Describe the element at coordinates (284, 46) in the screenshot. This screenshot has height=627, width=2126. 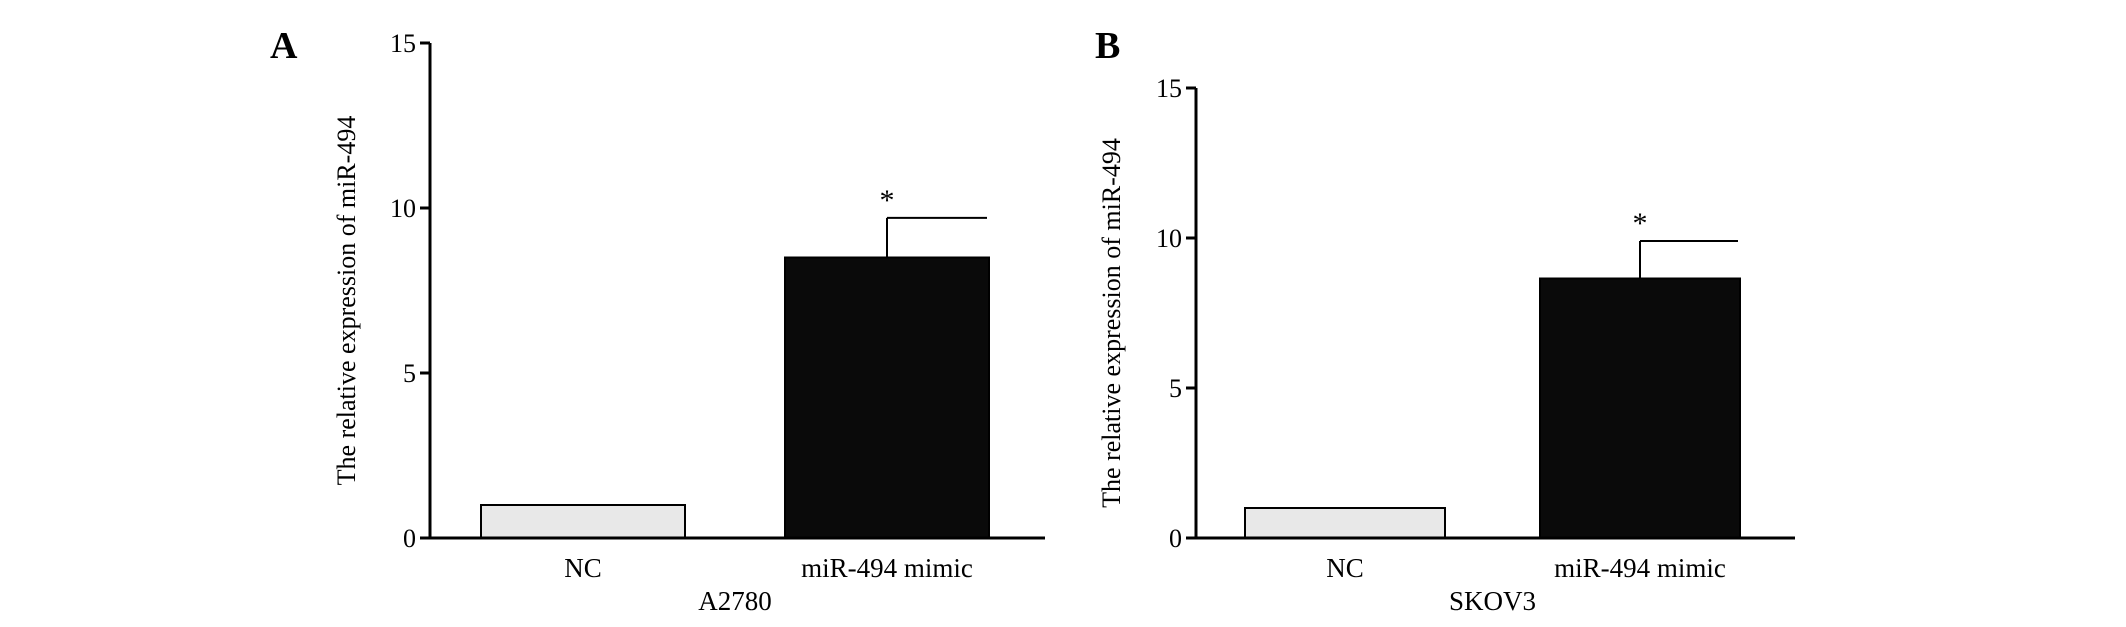
I see `panel-letter: A` at that location.